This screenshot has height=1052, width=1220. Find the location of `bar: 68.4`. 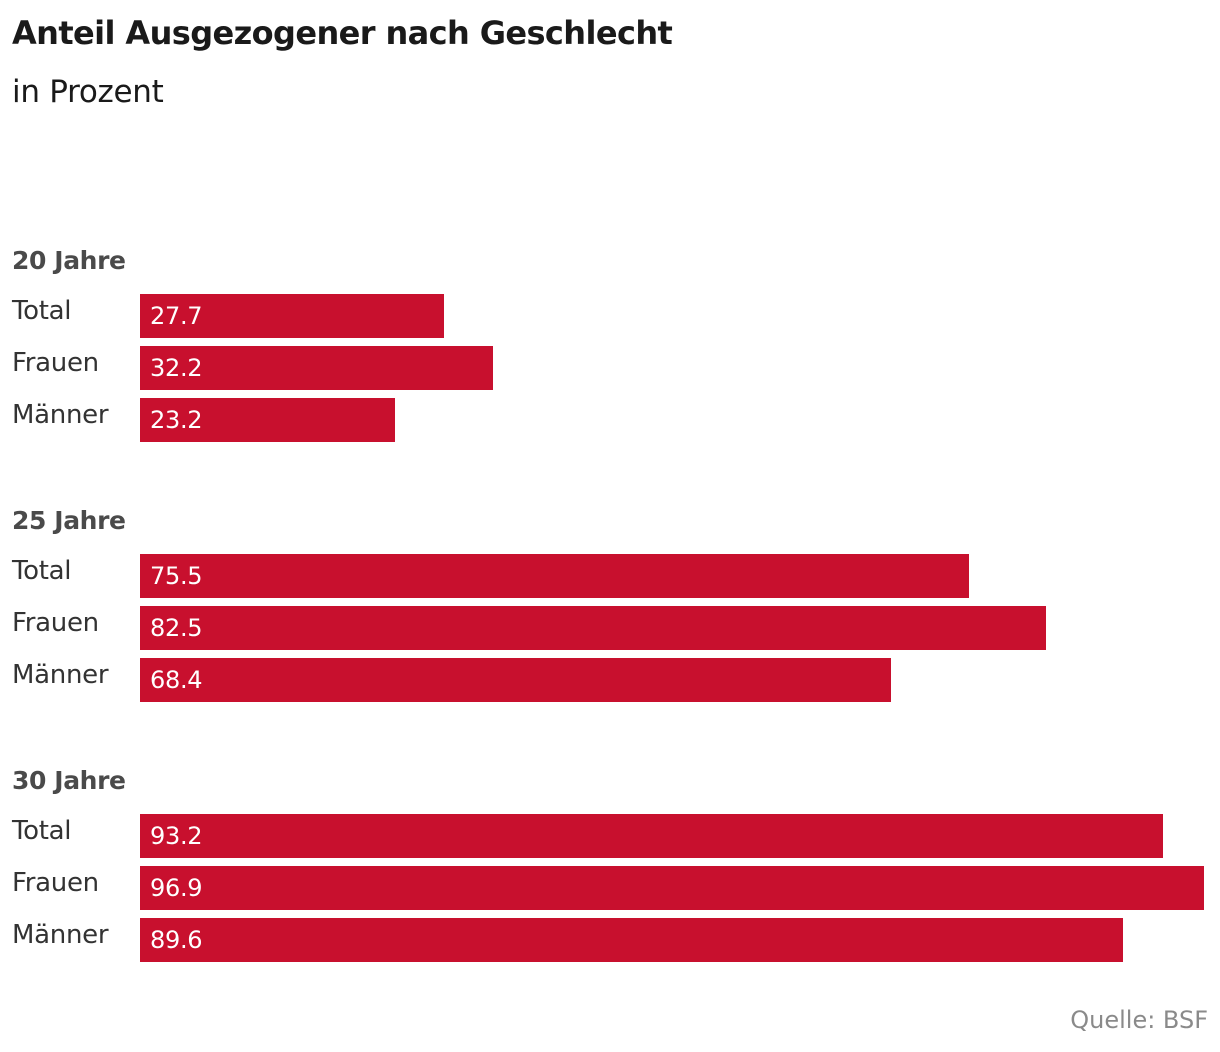

bar: 68.4 is located at coordinates (515, 680).